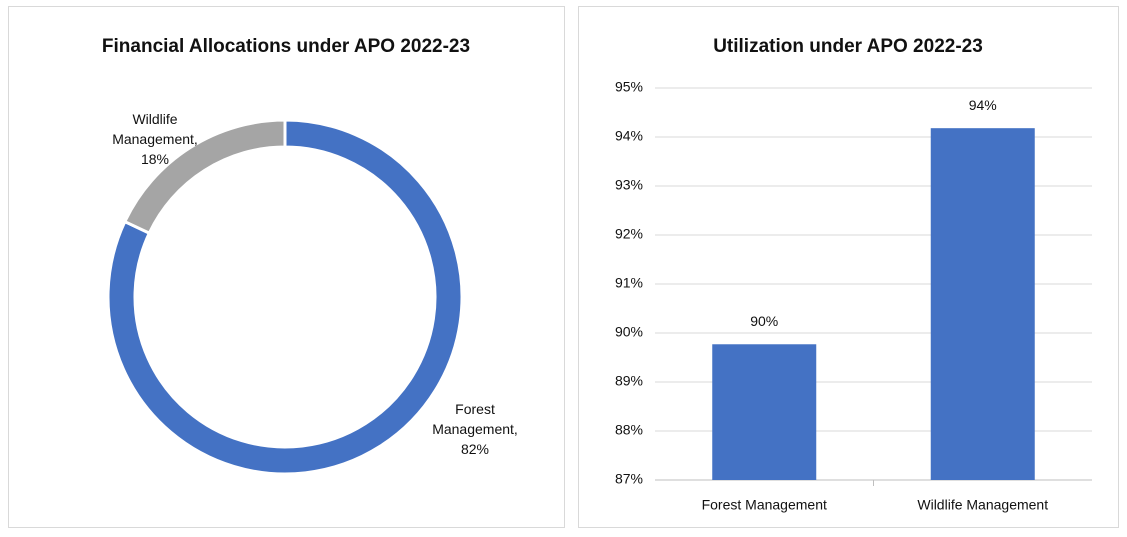 The height and width of the screenshot is (537, 1127). Describe the element at coordinates (983, 105) in the screenshot. I see `data-label: 94%` at that location.